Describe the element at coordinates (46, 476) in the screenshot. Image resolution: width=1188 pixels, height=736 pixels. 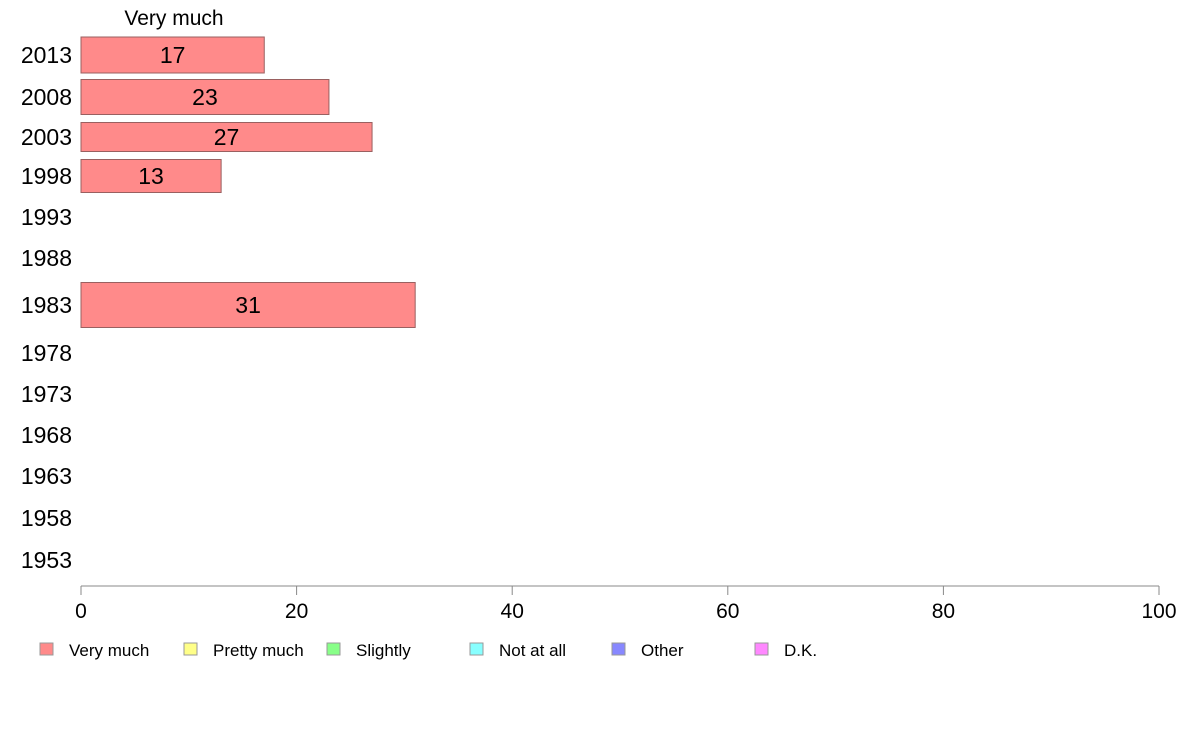
I see `category-label: 1963` at that location.